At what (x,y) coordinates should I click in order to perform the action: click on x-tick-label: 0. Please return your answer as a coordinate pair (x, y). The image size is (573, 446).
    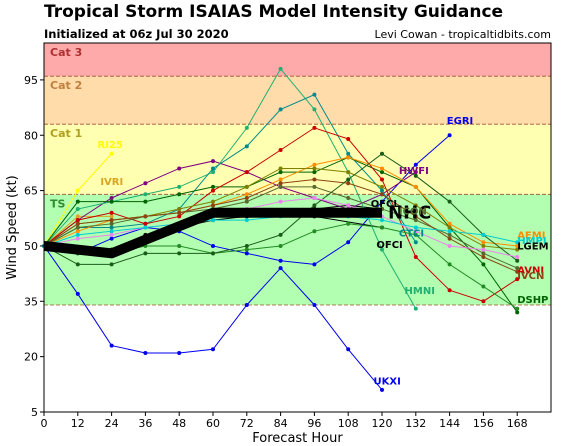
    Looking at the image, I should click on (44, 423).